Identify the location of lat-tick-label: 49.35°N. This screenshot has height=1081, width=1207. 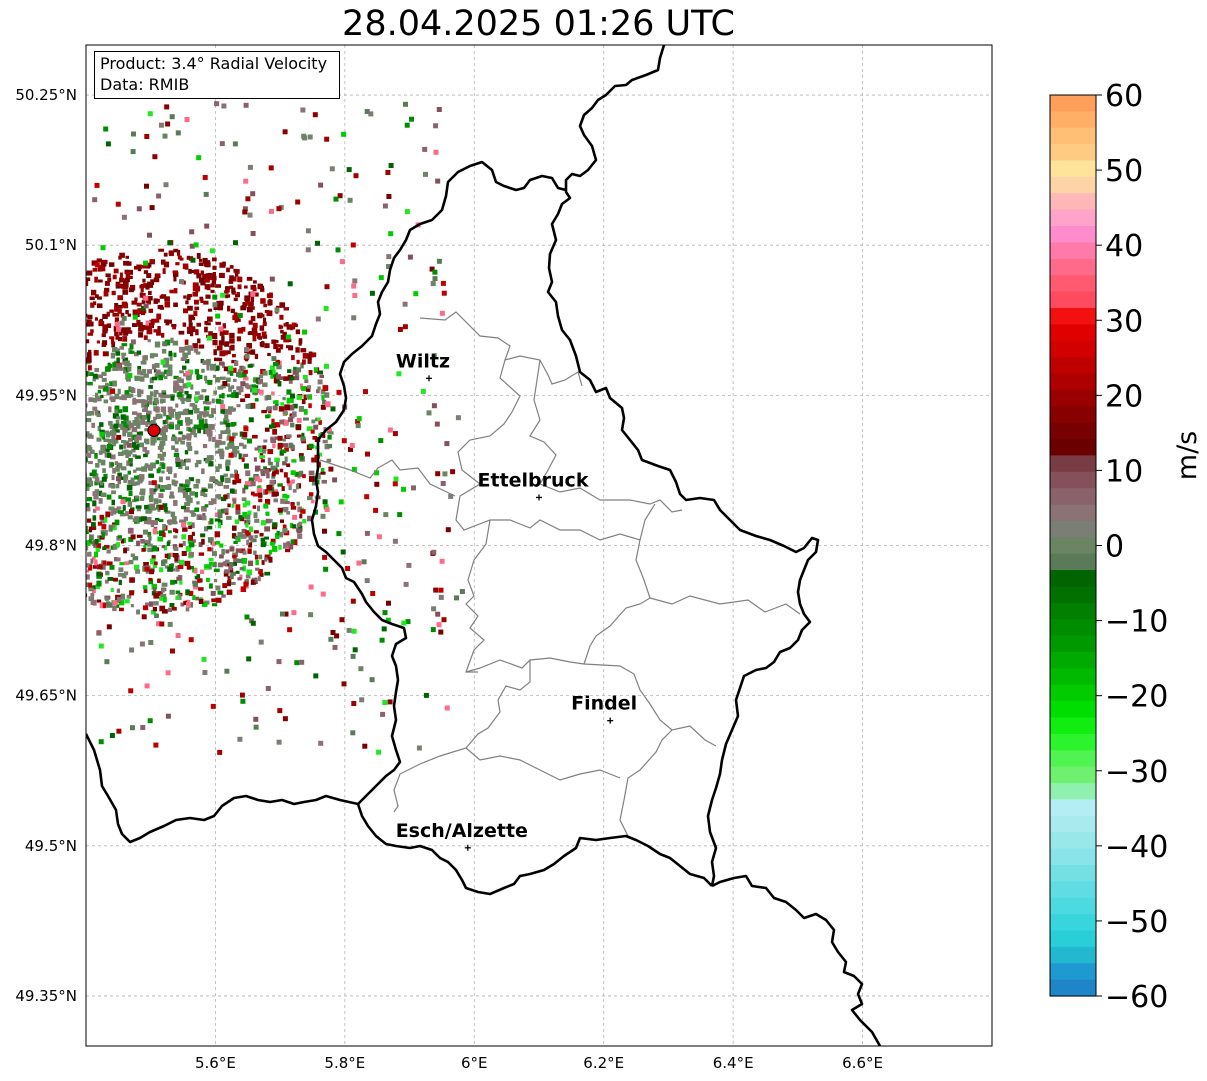
(46, 996).